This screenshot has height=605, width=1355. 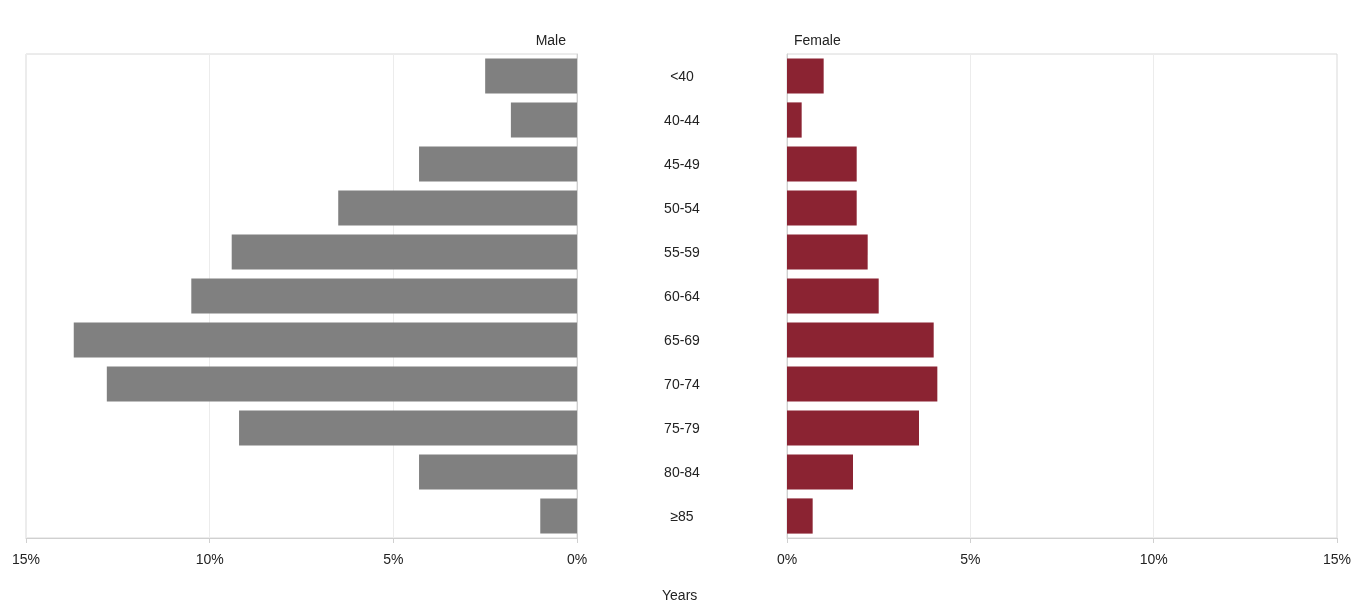 What do you see at coordinates (682, 296) in the screenshot?
I see `y-tick-label: 60-64` at bounding box center [682, 296].